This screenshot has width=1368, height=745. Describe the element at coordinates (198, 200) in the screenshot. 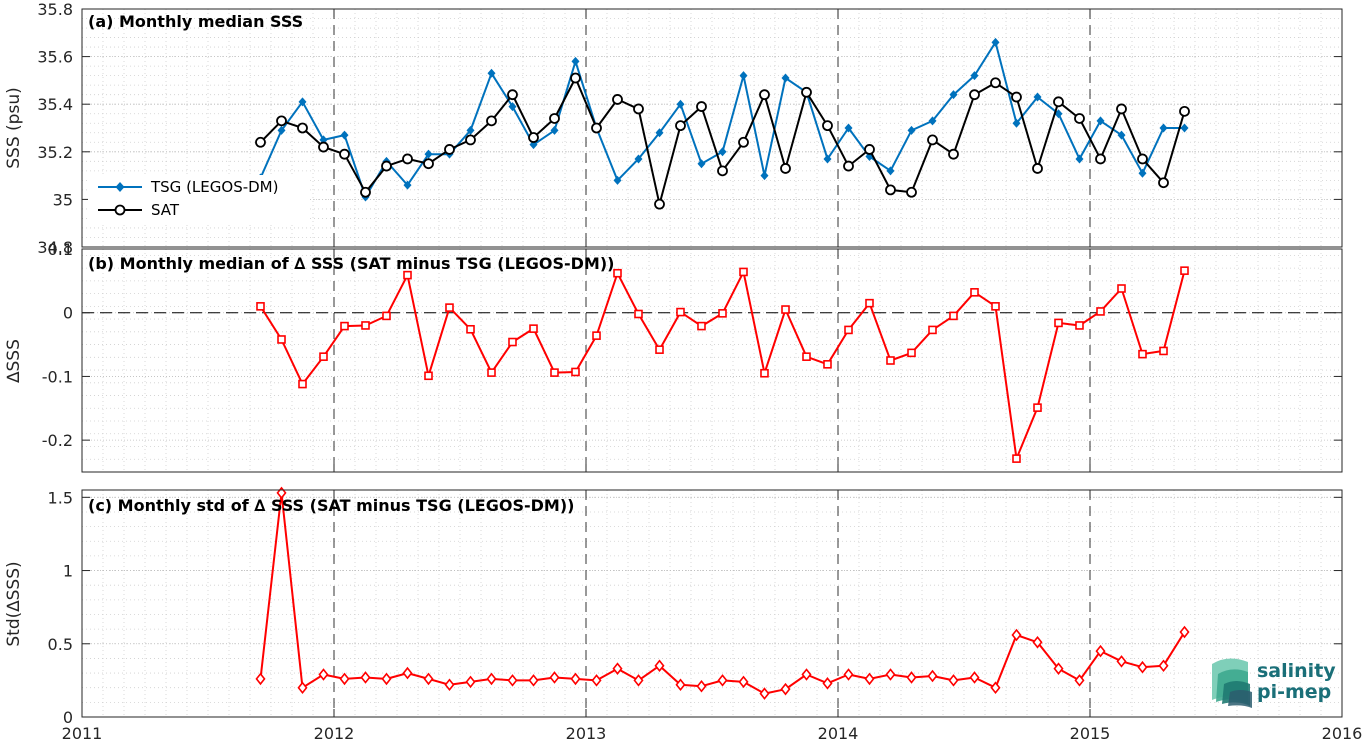

I see `legend-box` at that location.